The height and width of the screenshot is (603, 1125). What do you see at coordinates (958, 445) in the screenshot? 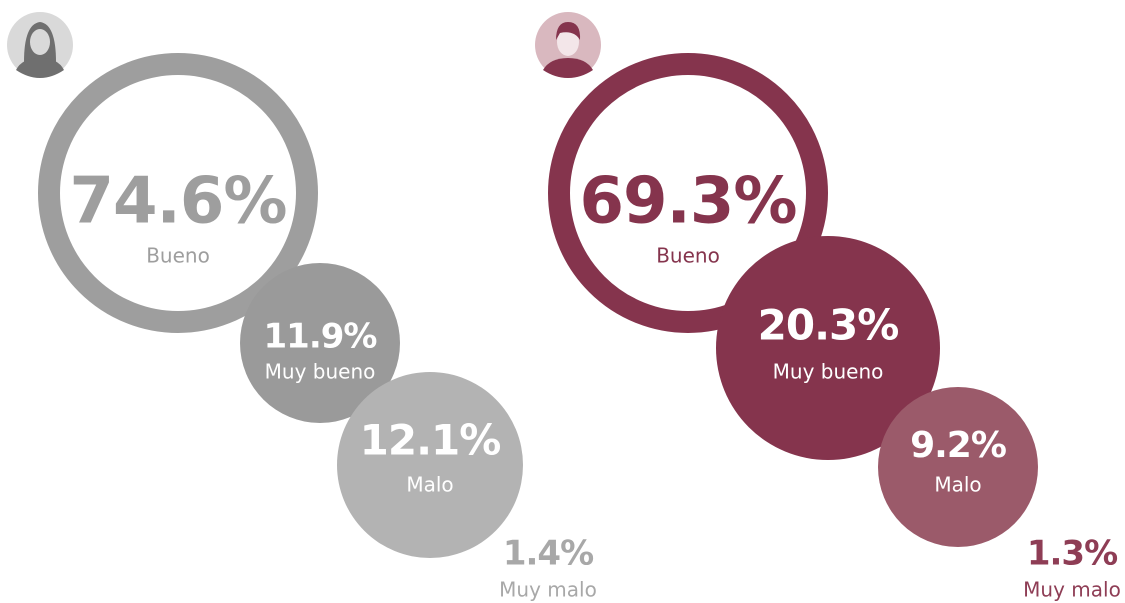
I see `value-label: 9.2%` at bounding box center [958, 445].